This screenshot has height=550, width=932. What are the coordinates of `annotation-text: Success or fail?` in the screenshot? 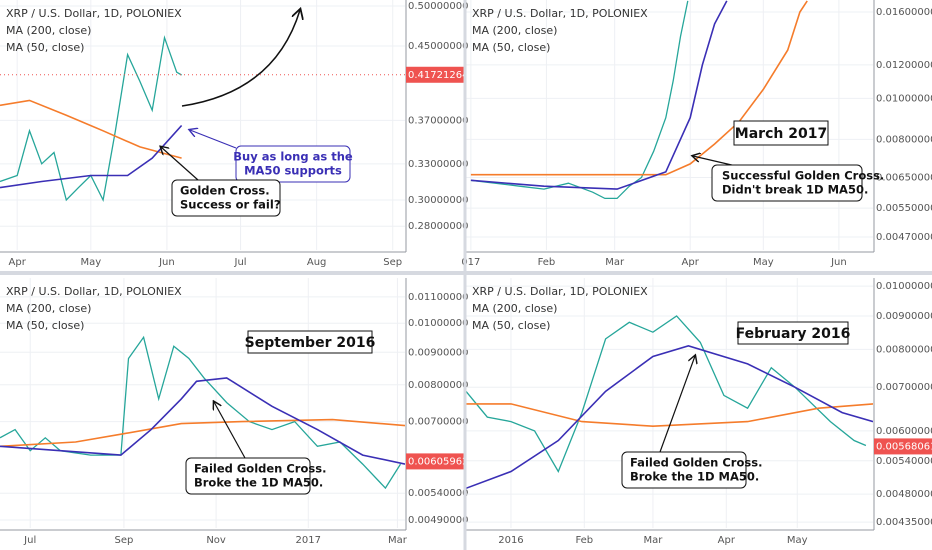 It's located at (230, 205).